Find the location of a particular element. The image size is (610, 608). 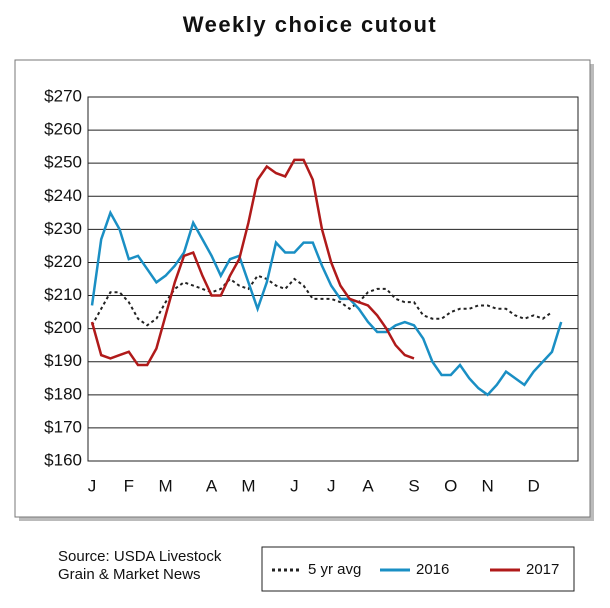

x-tick-label: S is located at coordinates (413, 485).